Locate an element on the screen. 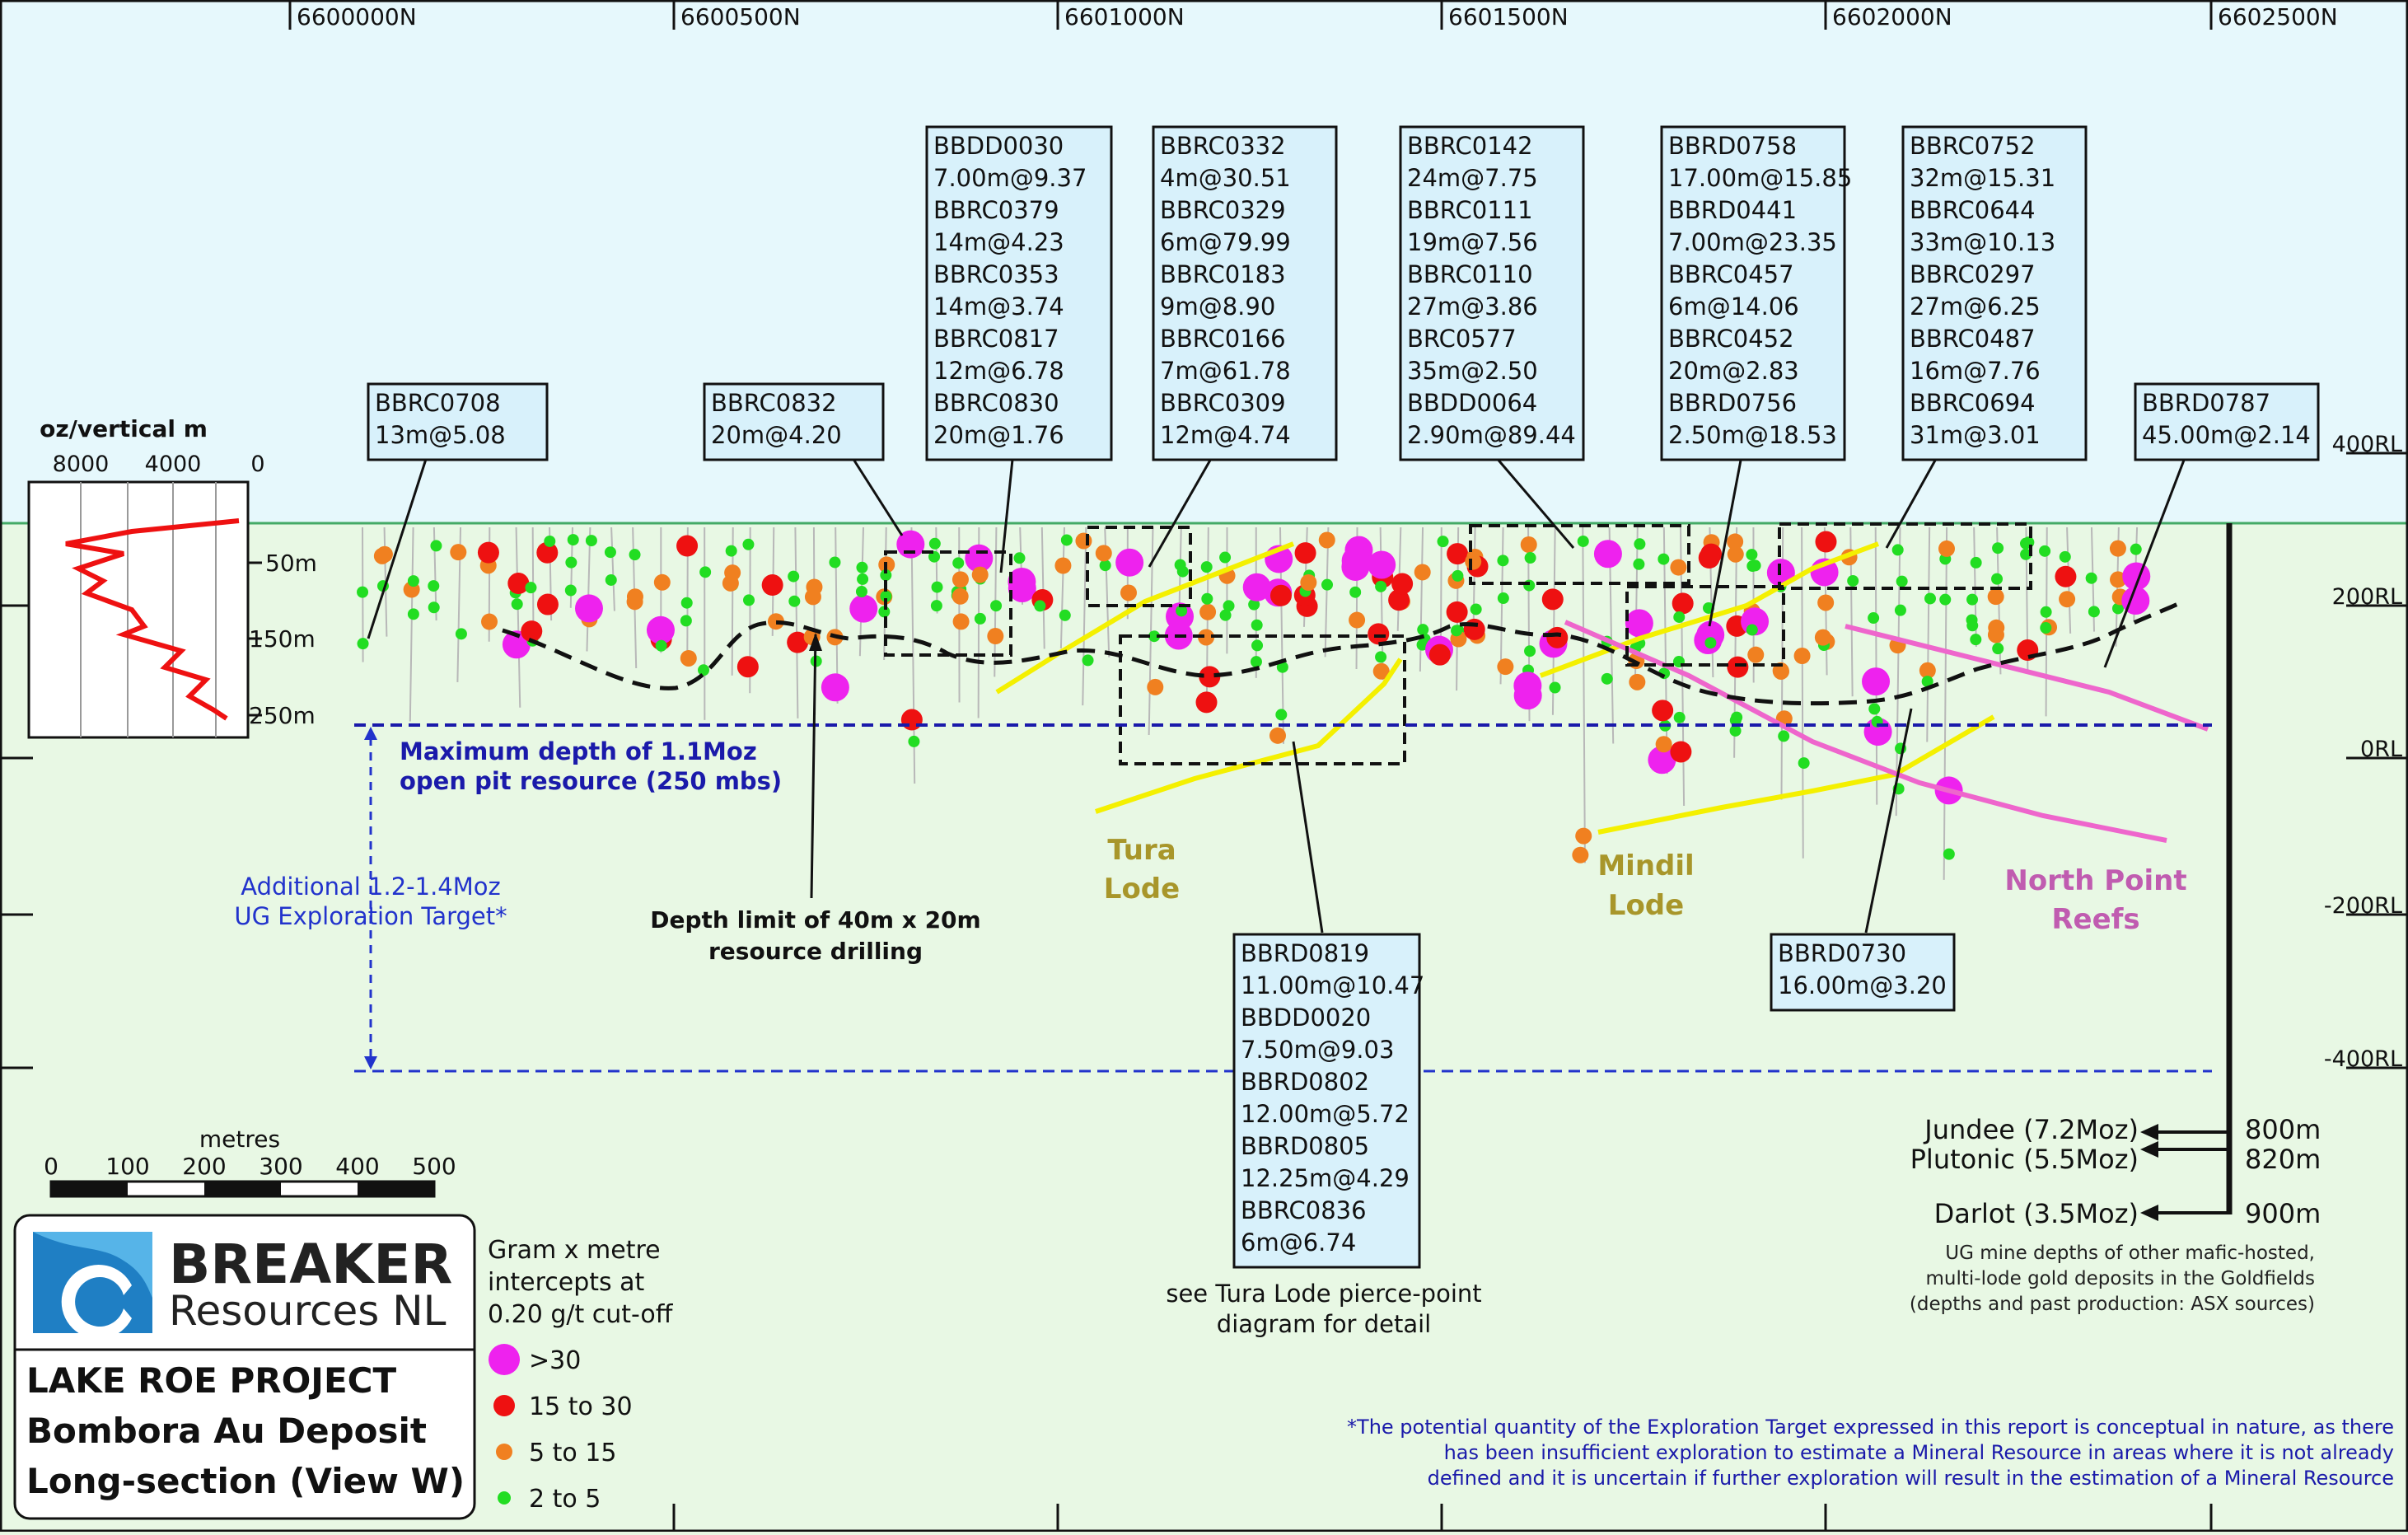 Image resolution: width=2408 pixels, height=1535 pixels. project-title: Bombora Au Deposit is located at coordinates (226, 1431).